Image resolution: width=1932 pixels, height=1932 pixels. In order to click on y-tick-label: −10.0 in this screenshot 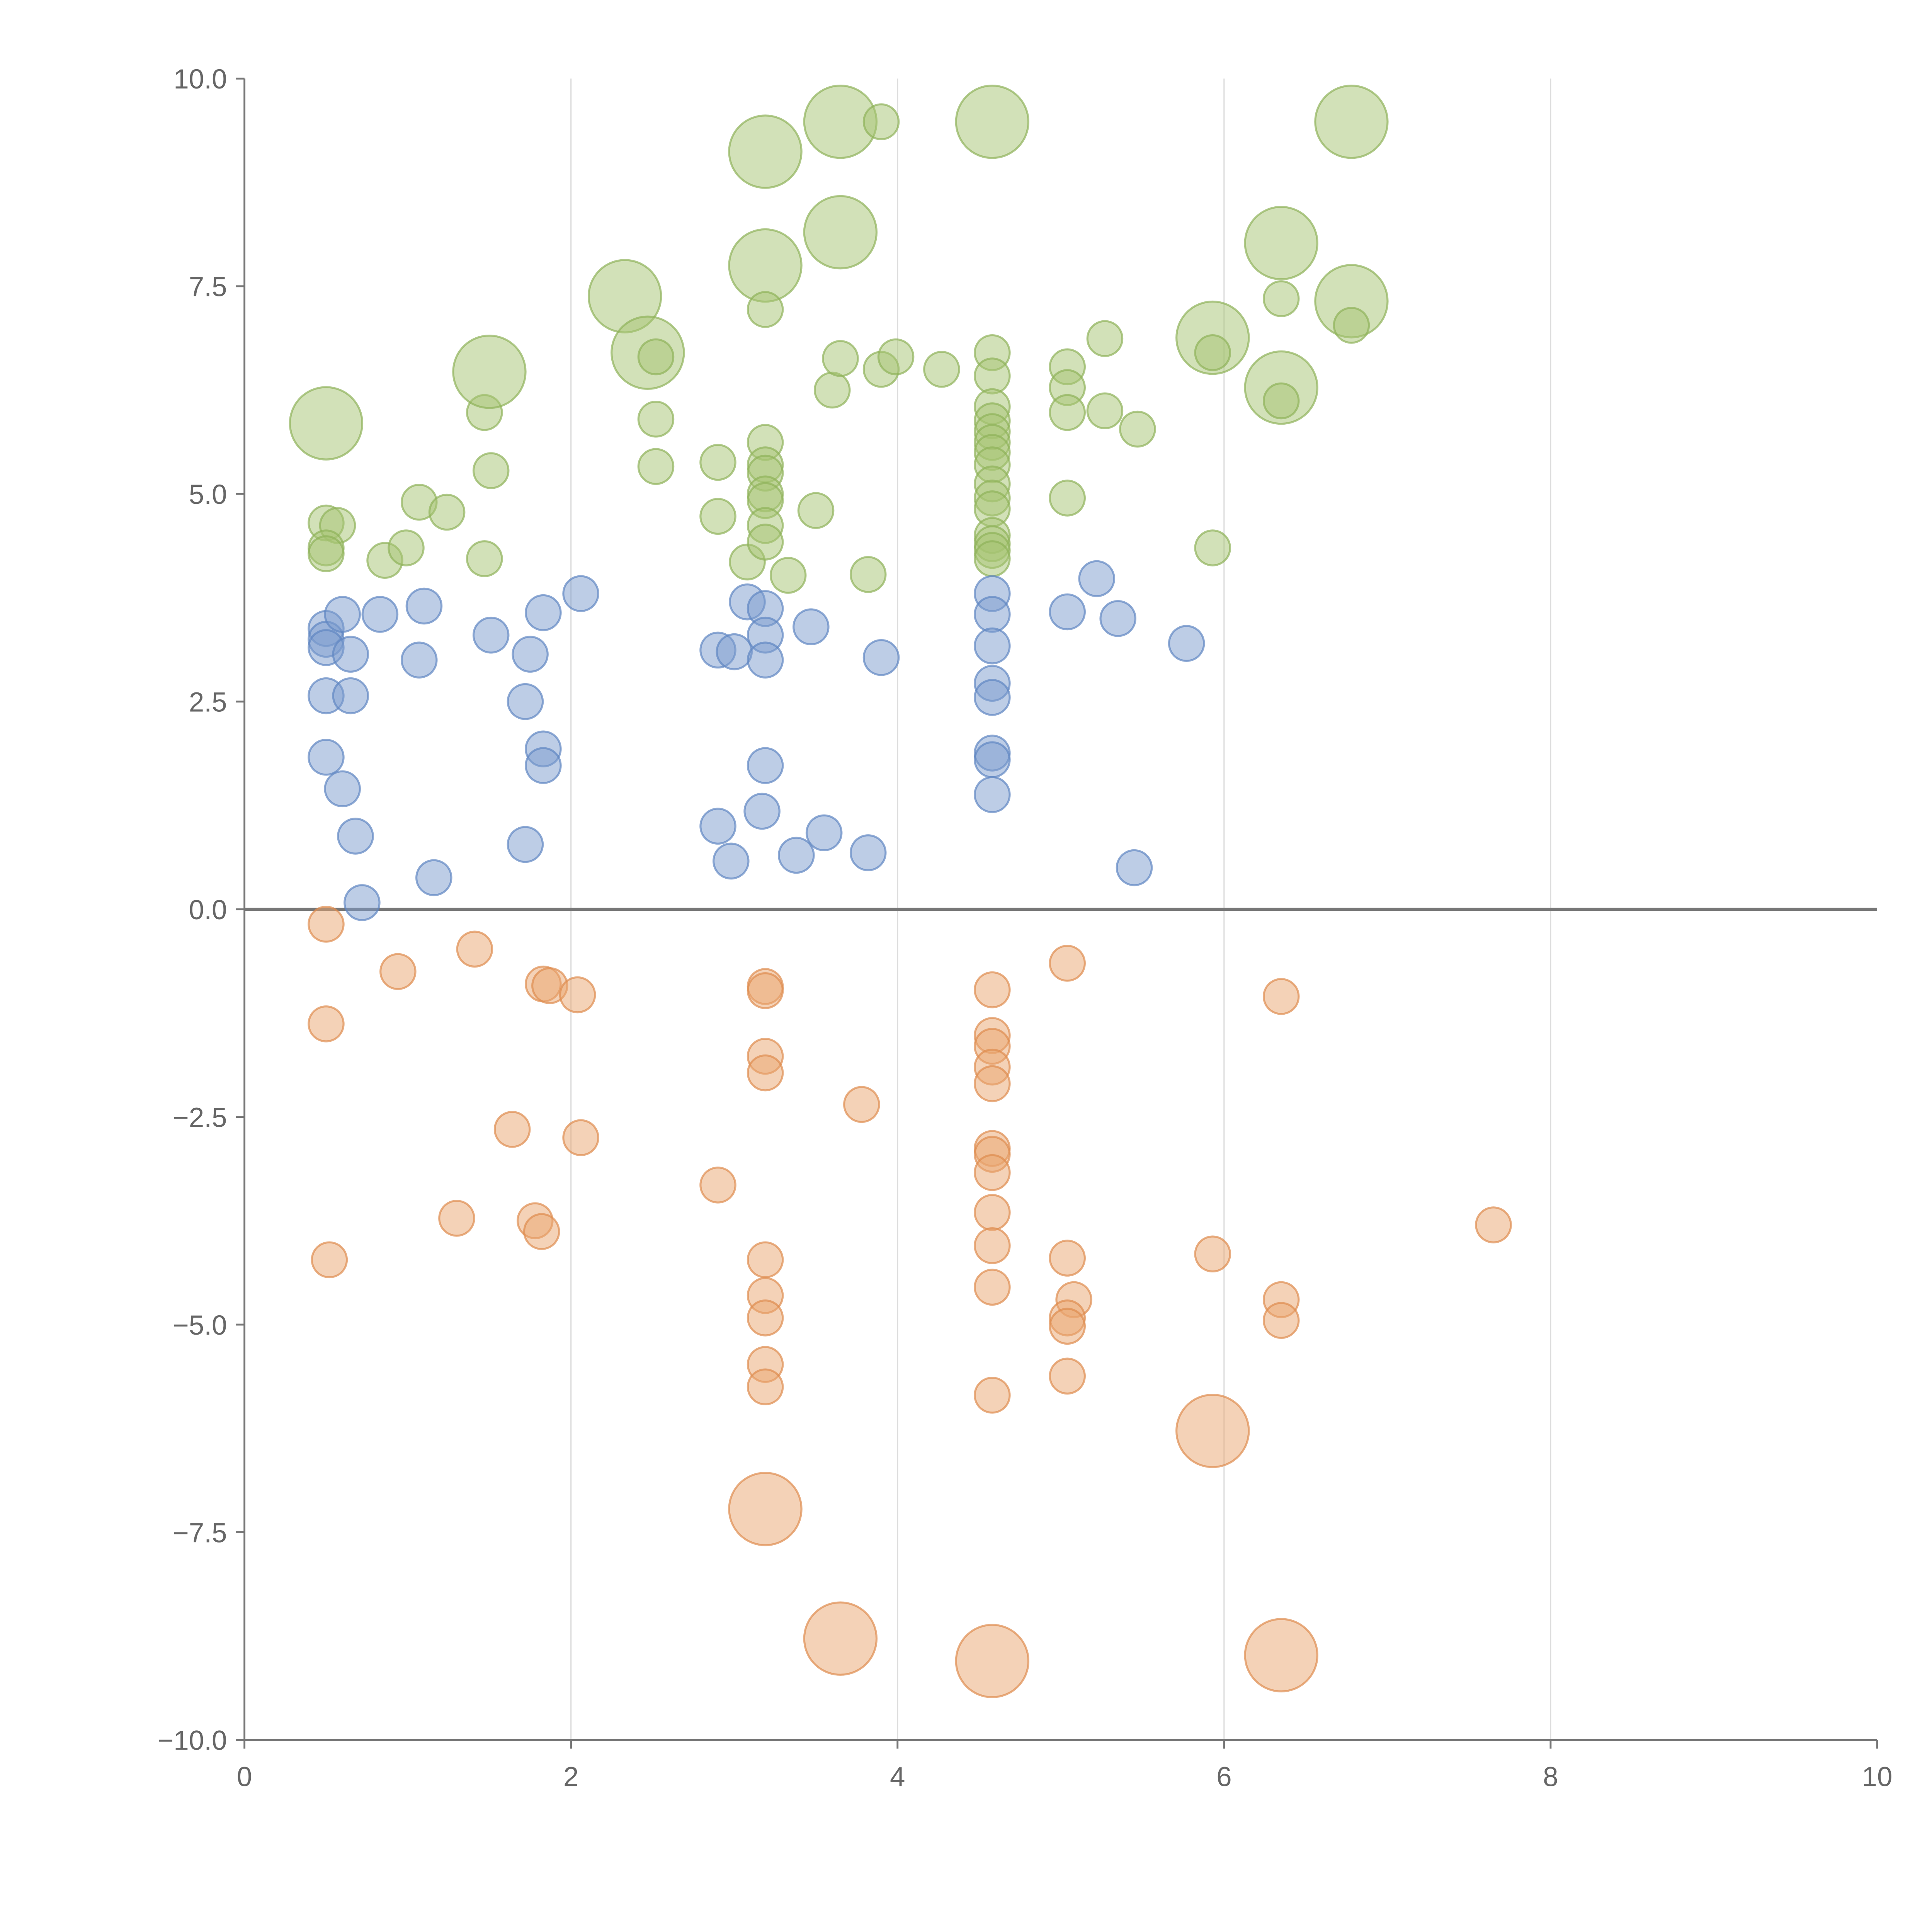, I will do `click(192, 1741)`.